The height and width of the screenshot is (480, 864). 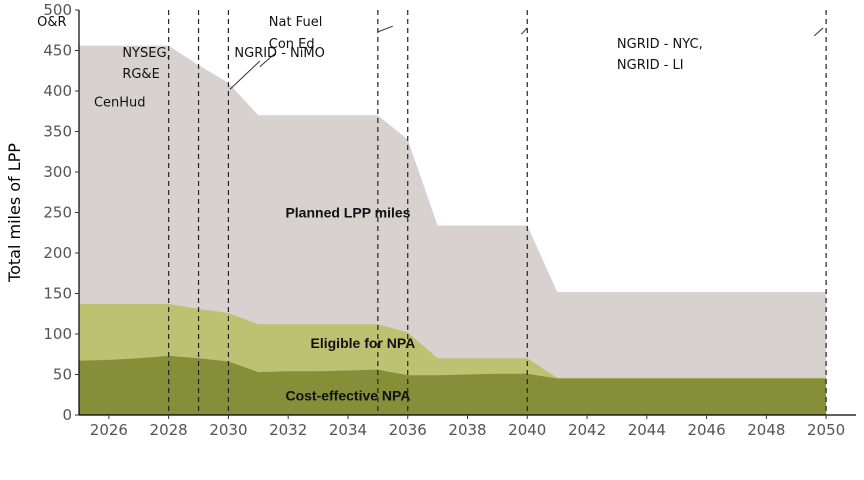 I want to click on x-tick-label: 2042, so click(x=587, y=430).